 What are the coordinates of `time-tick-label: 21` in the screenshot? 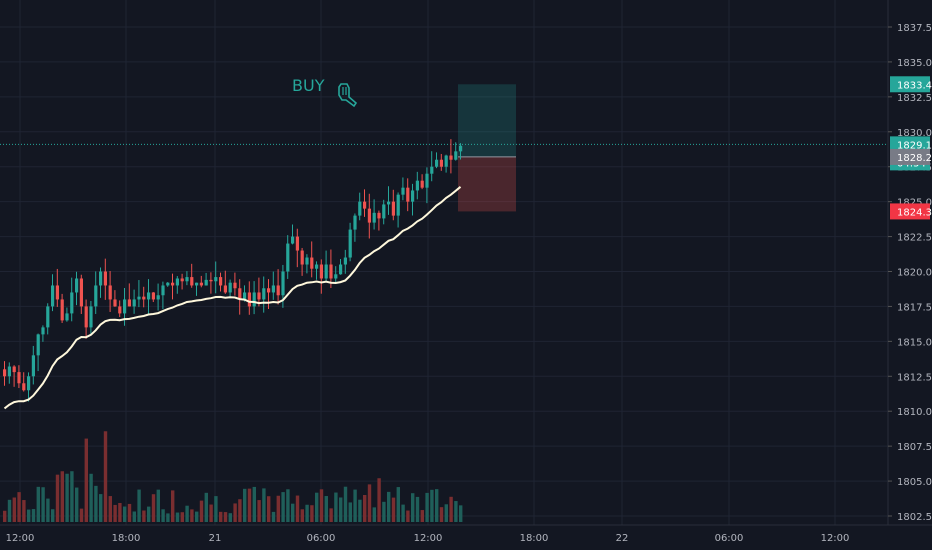 It's located at (215, 538).